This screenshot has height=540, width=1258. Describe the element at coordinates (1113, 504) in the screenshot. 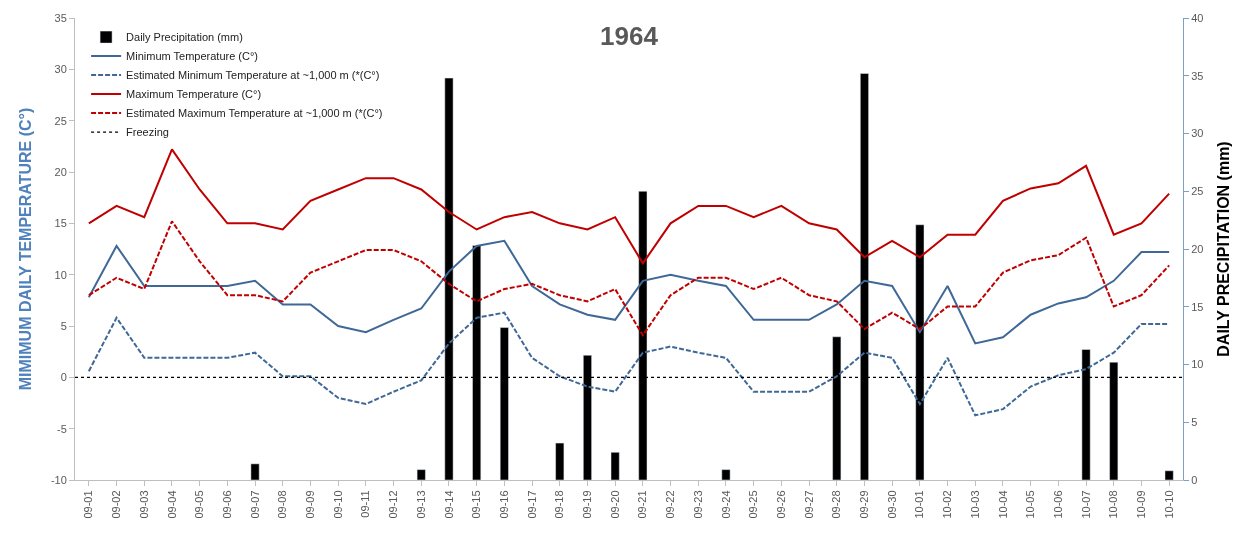

I see `x-tick-label: 10-08` at that location.